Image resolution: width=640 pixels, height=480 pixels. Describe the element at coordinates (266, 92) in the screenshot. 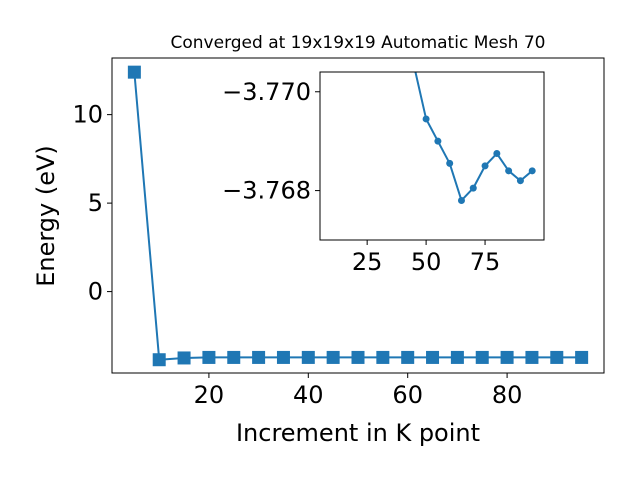

I see `inset-y-tick-label: −3.770` at that location.